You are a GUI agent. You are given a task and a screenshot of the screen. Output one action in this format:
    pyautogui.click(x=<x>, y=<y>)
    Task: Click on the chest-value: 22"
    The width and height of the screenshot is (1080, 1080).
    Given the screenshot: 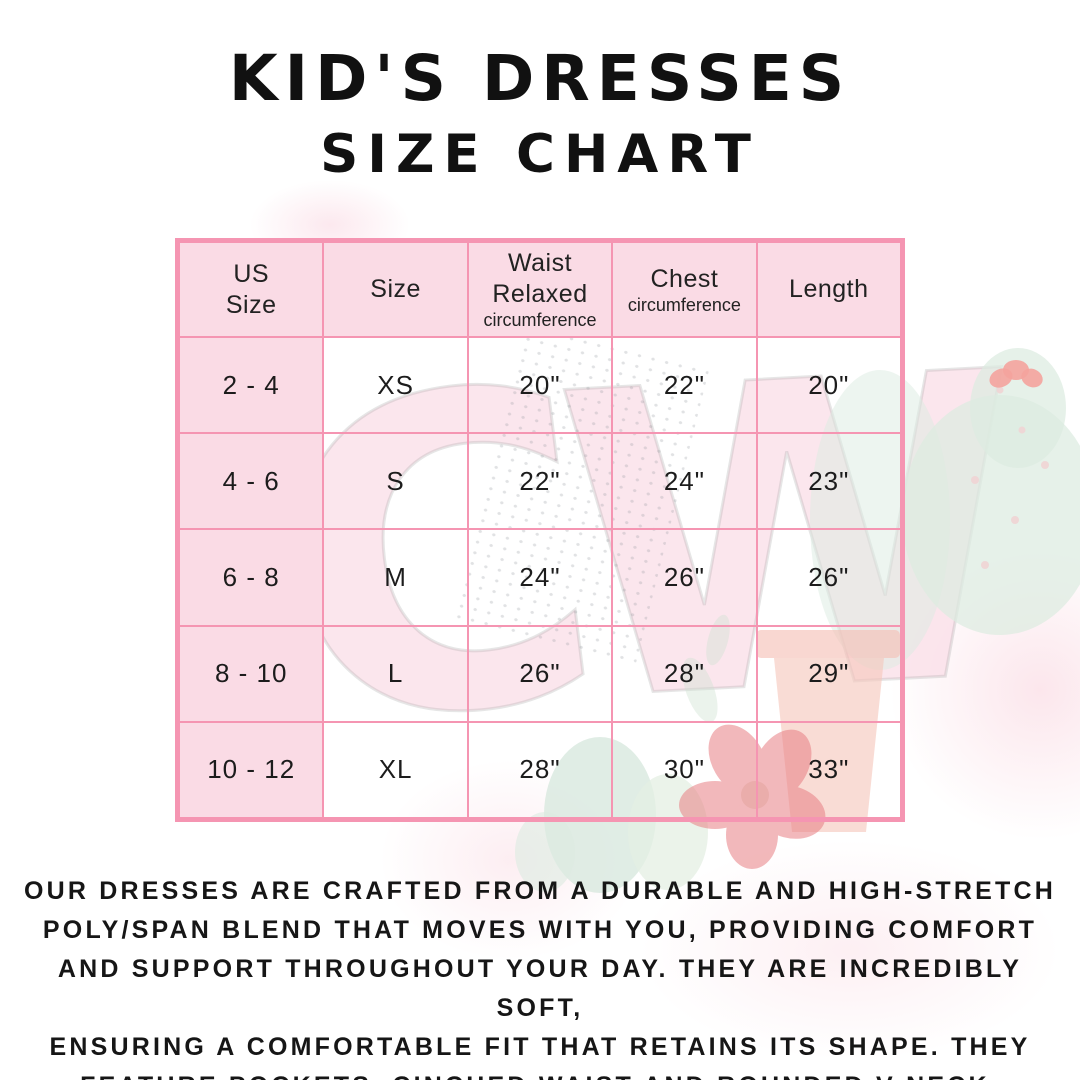 What is the action you would take?
    pyautogui.click(x=684, y=384)
    